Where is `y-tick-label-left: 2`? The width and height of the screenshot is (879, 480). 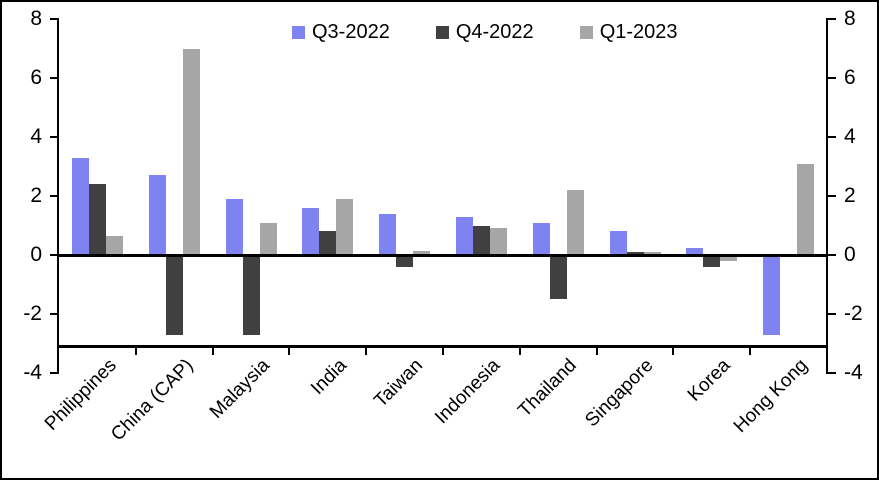 y-tick-label-left: 2 is located at coordinates (36, 195).